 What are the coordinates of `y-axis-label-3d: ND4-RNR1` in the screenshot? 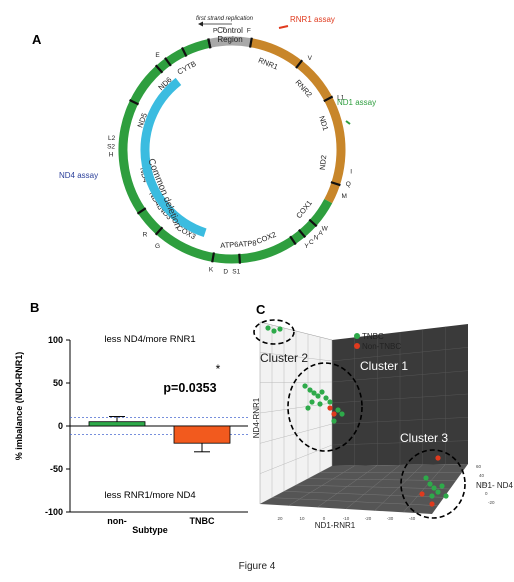 It's located at (256, 417).